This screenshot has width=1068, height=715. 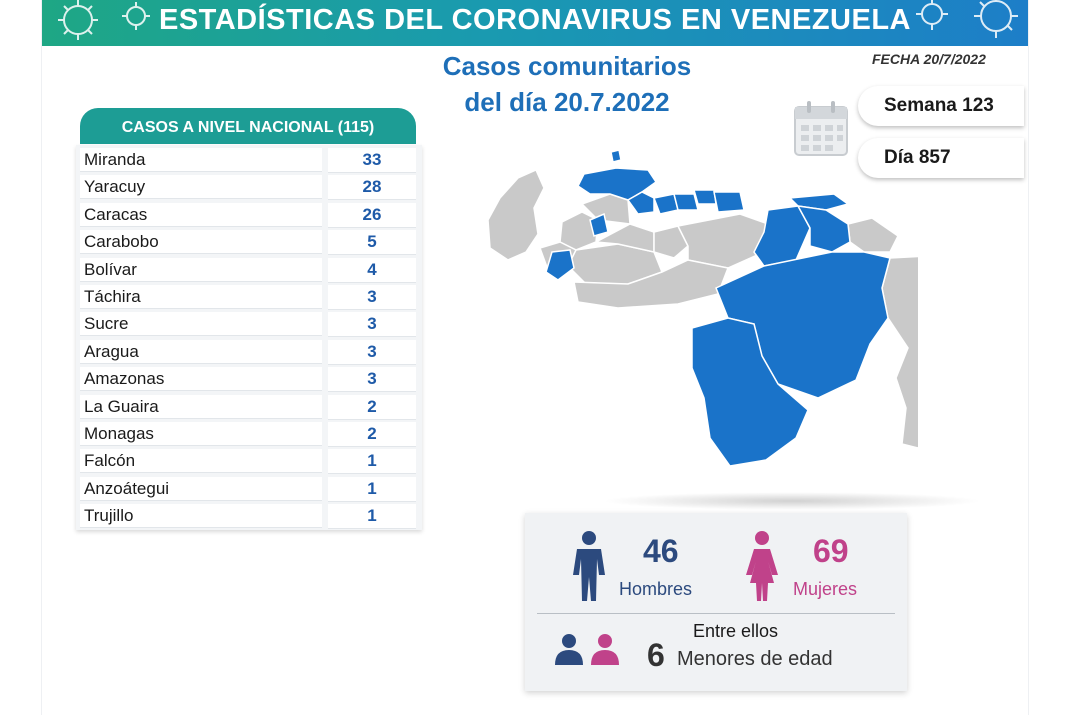 I want to click on state-name: Falcón, so click(x=201, y=461).